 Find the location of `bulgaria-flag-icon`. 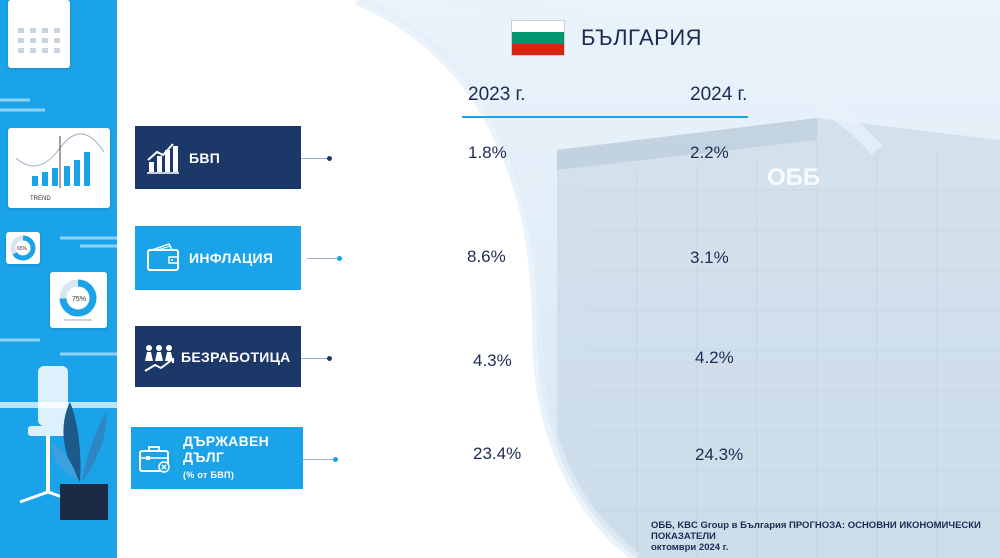

bulgaria-flag-icon is located at coordinates (538, 38).